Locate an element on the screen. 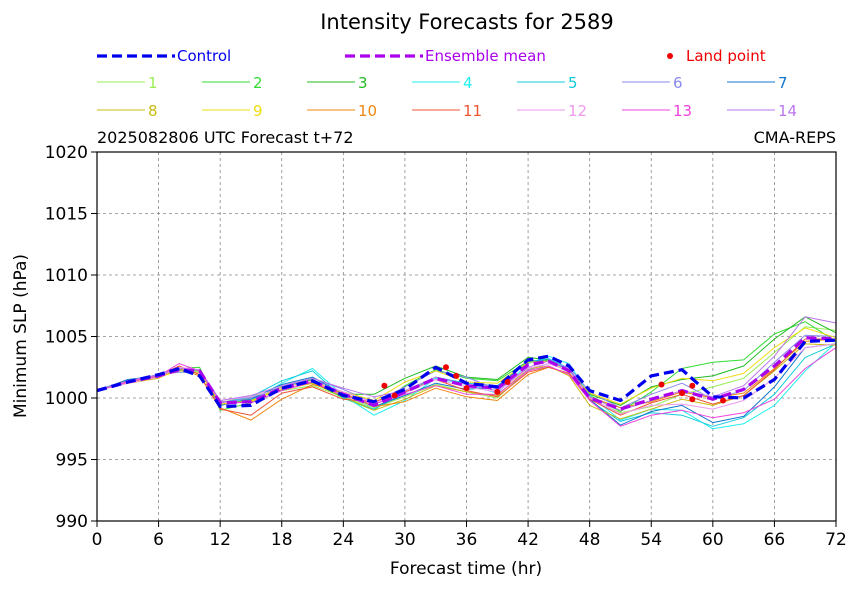 The width and height of the screenshot is (860, 589). legend-member-label: 3 is located at coordinates (363, 83).